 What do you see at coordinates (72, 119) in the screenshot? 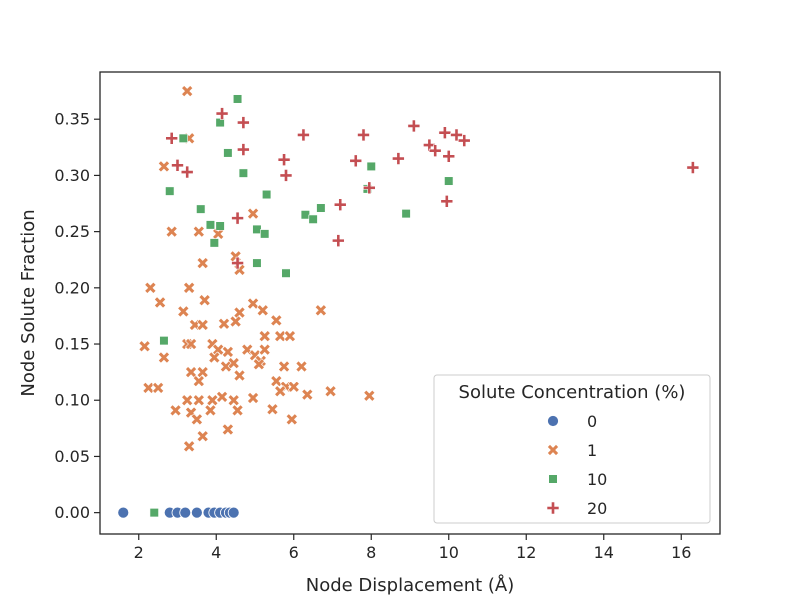
I see `y-tick-label: 0.35` at bounding box center [72, 119].